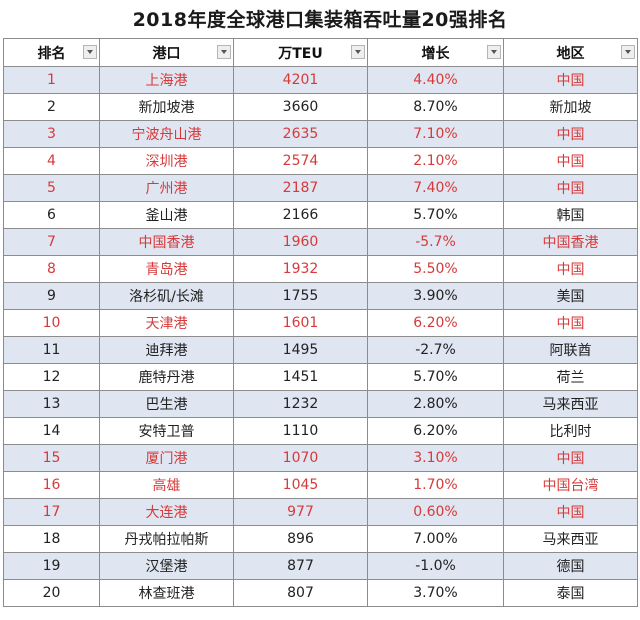  What do you see at coordinates (435, 134) in the screenshot?
I see `growth-cell: 7.10%` at bounding box center [435, 134].